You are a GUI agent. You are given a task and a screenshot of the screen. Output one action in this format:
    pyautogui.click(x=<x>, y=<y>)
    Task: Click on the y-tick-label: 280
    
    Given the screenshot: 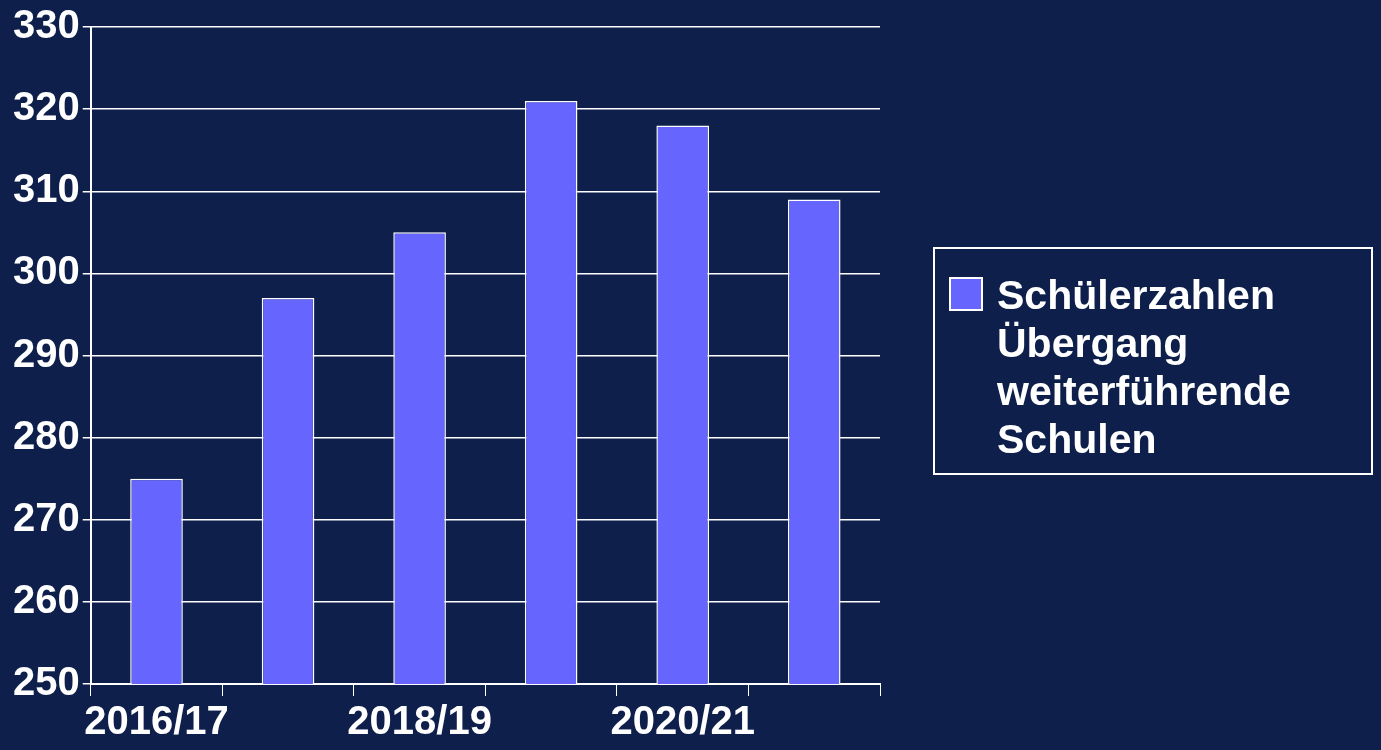 What is the action you would take?
    pyautogui.click(x=46, y=434)
    